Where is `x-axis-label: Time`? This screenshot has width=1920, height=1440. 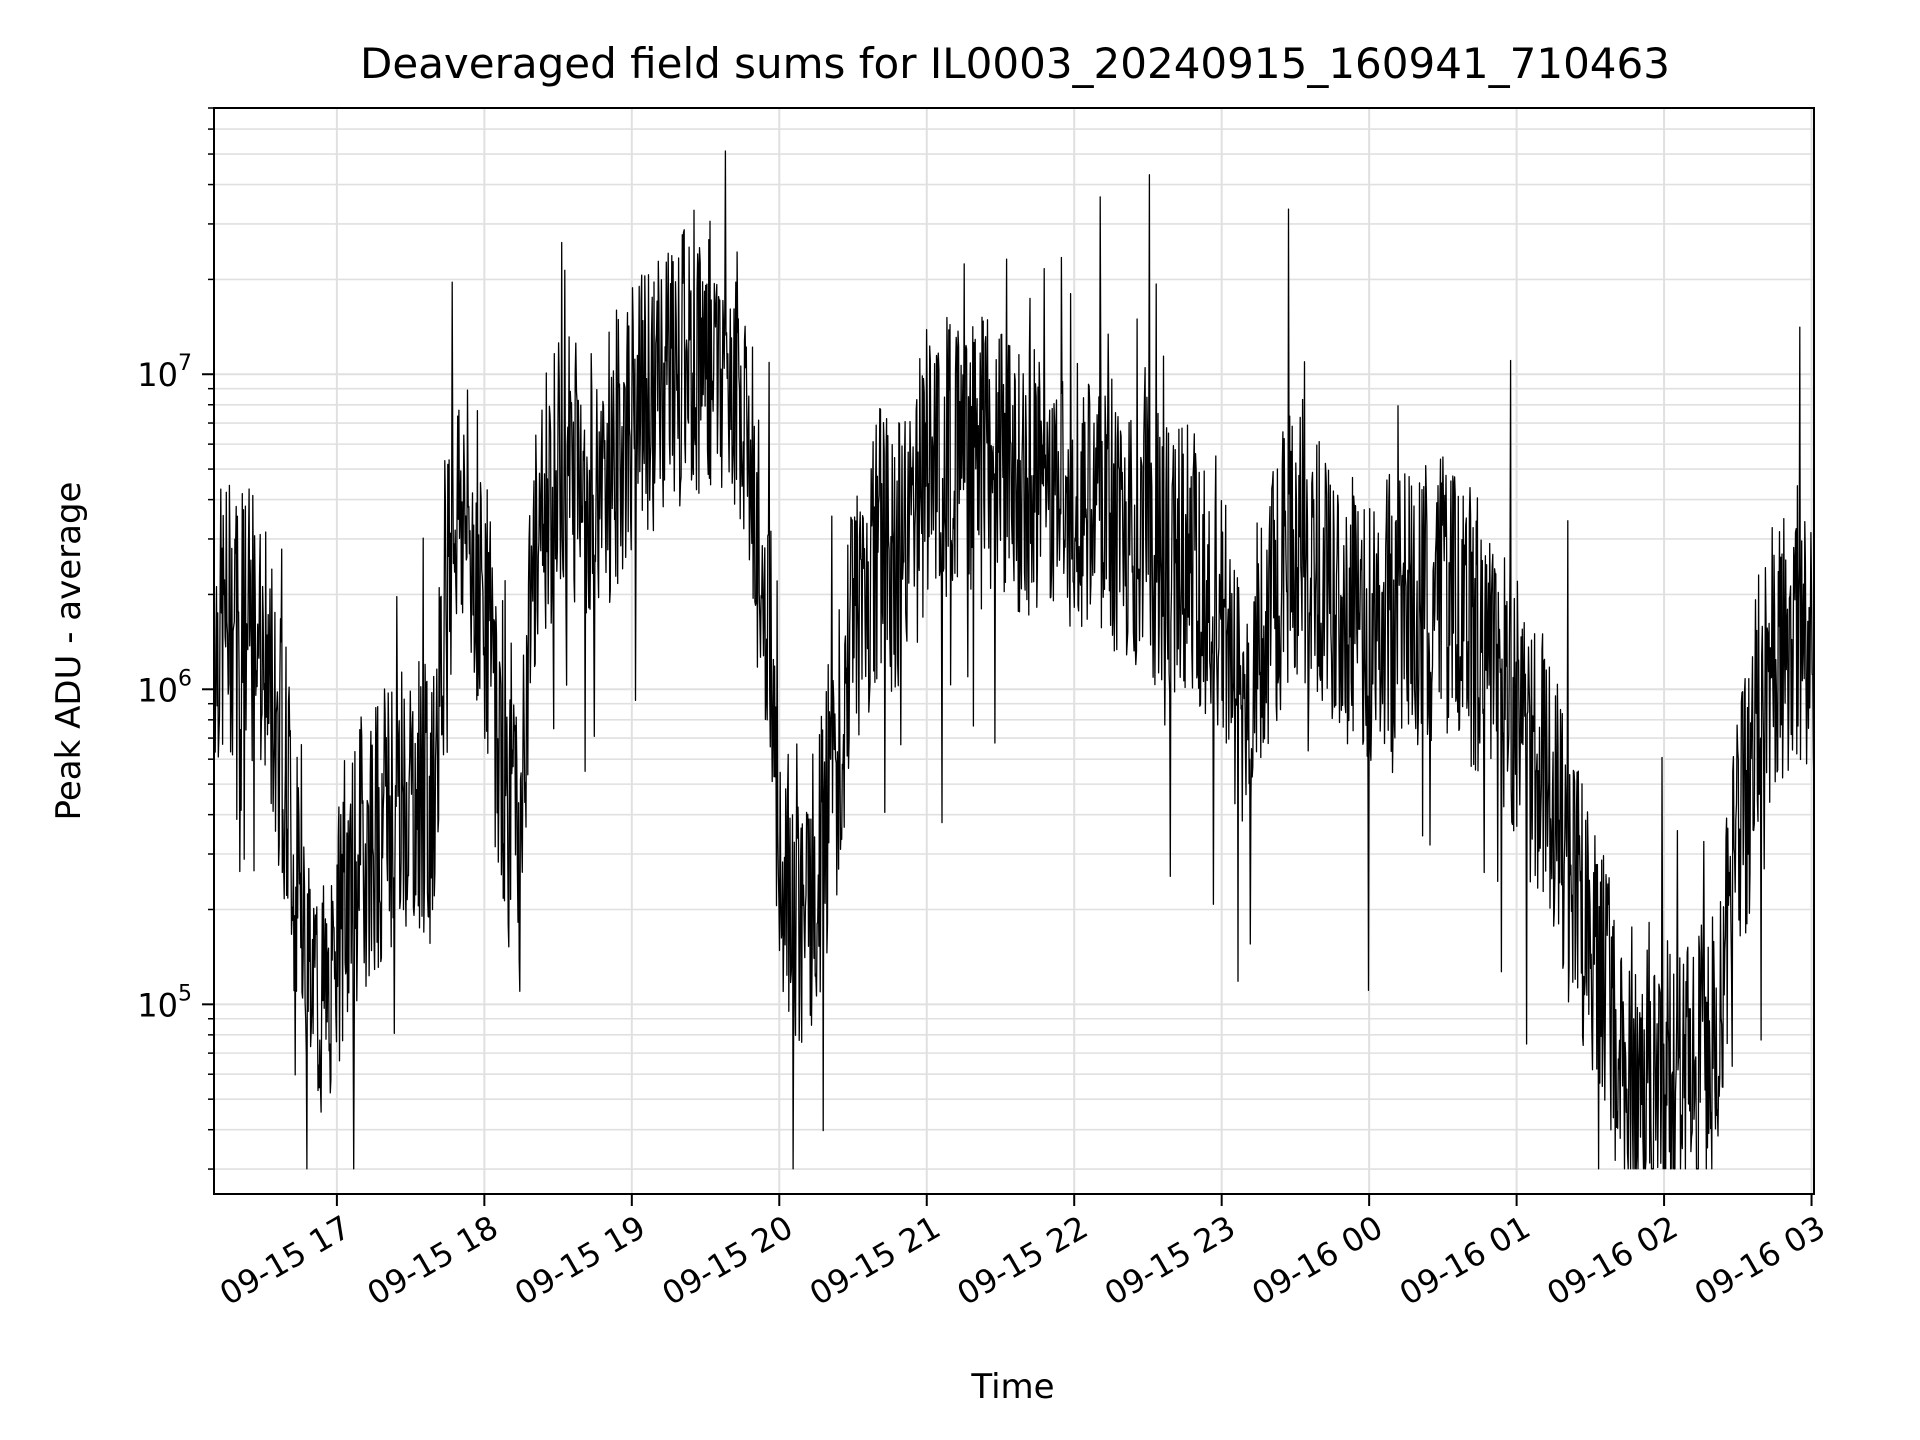
x-axis-label: Time is located at coordinates (1012, 1387).